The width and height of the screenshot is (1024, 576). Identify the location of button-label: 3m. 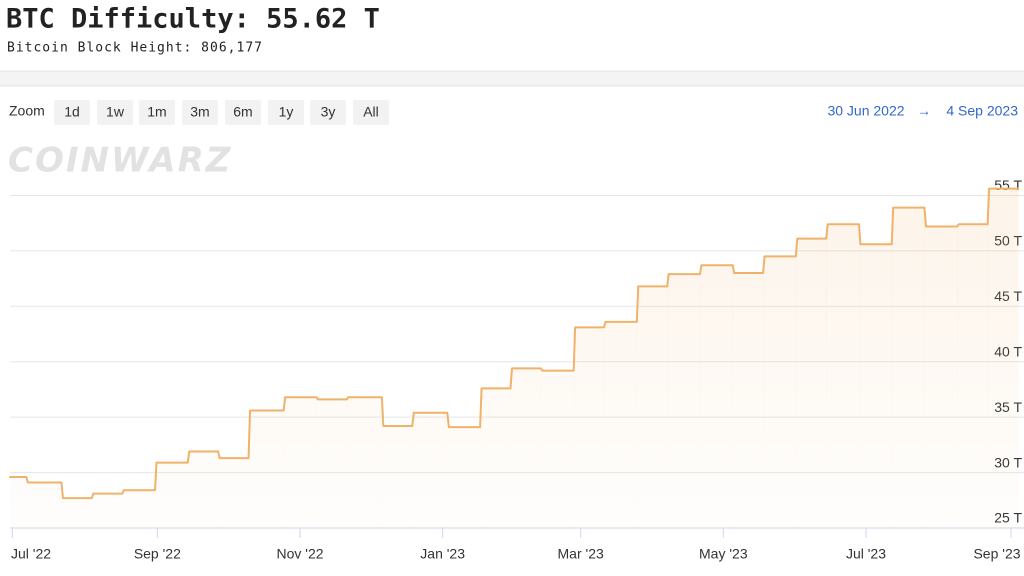
(199, 112).